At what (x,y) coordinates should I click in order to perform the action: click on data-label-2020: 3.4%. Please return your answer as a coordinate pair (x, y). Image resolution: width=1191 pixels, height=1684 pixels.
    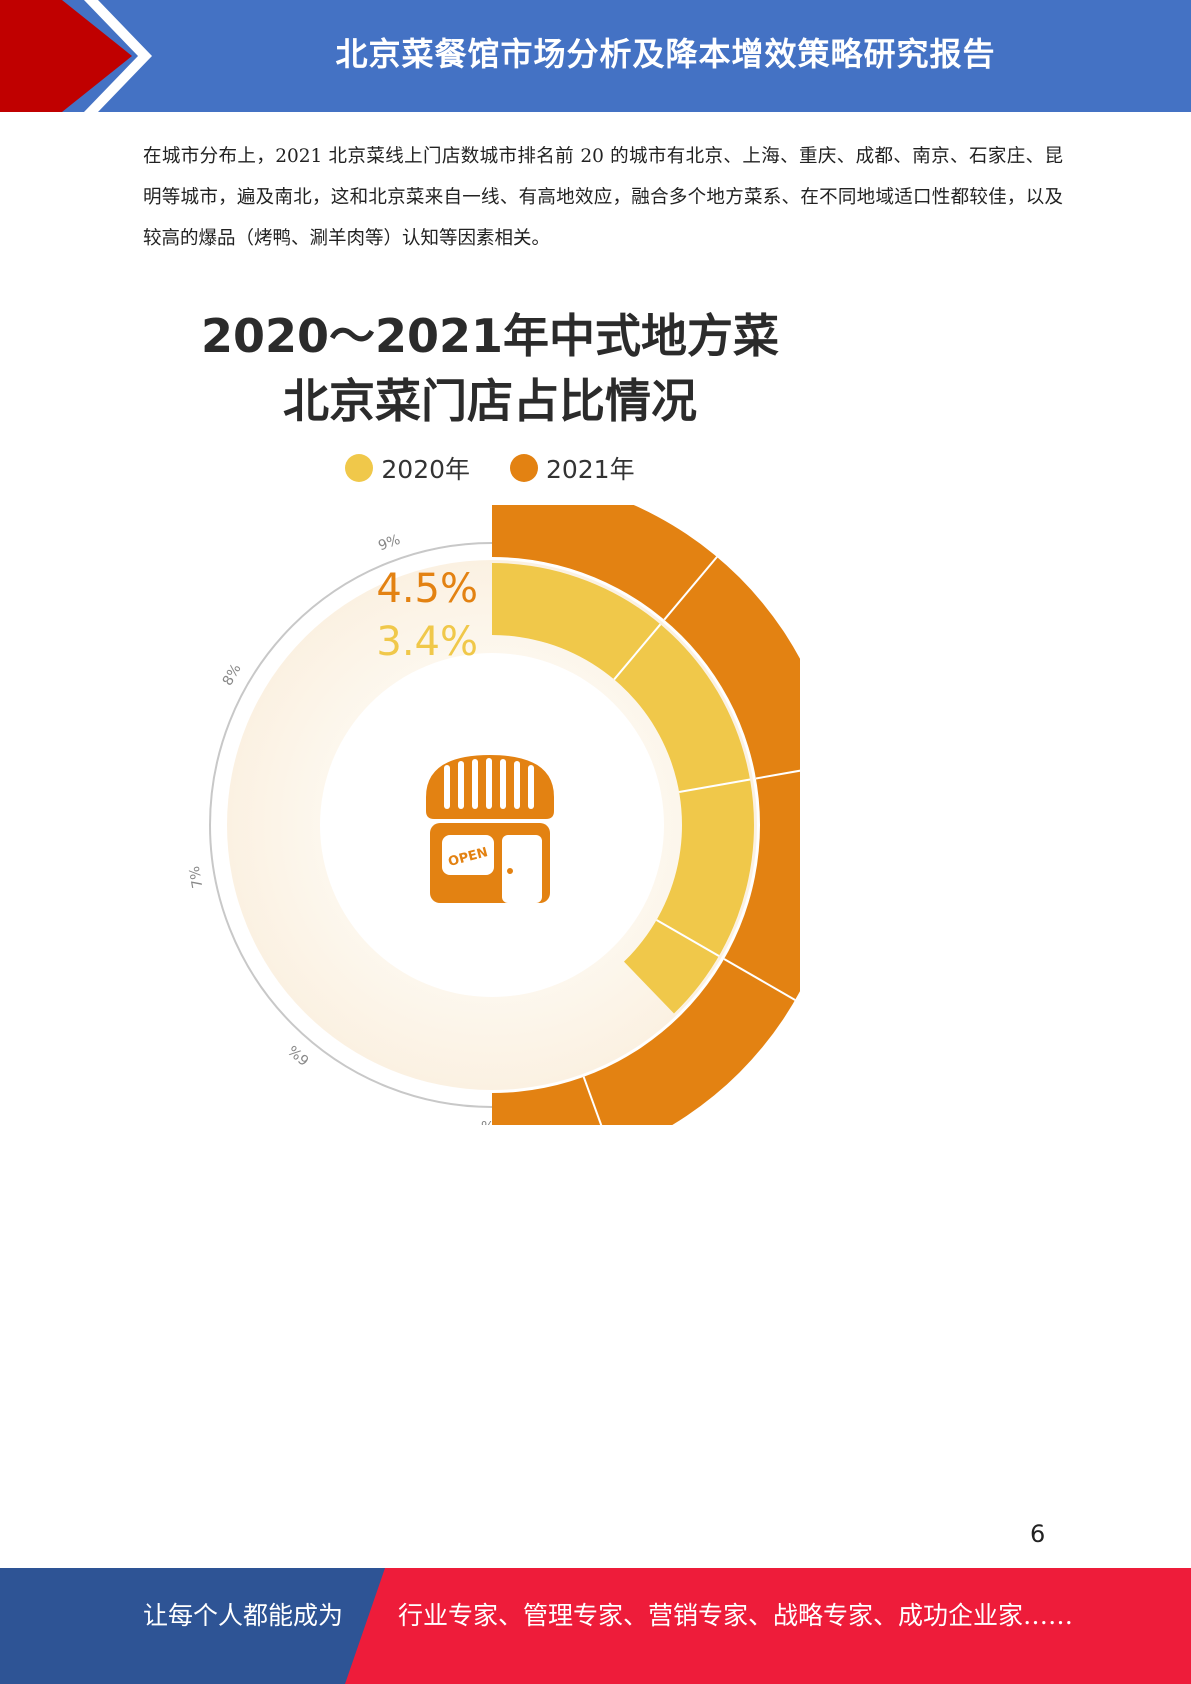
    Looking at the image, I should click on (427, 642).